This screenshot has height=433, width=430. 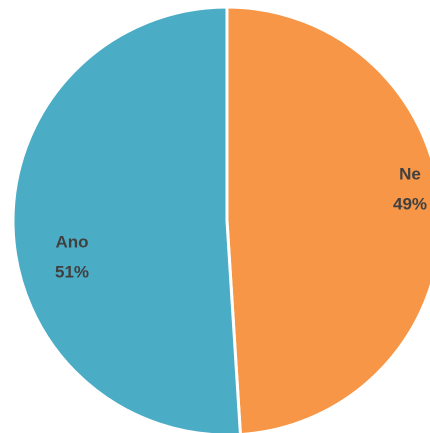 What do you see at coordinates (410, 173) in the screenshot?
I see `slice-label: Ne` at bounding box center [410, 173].